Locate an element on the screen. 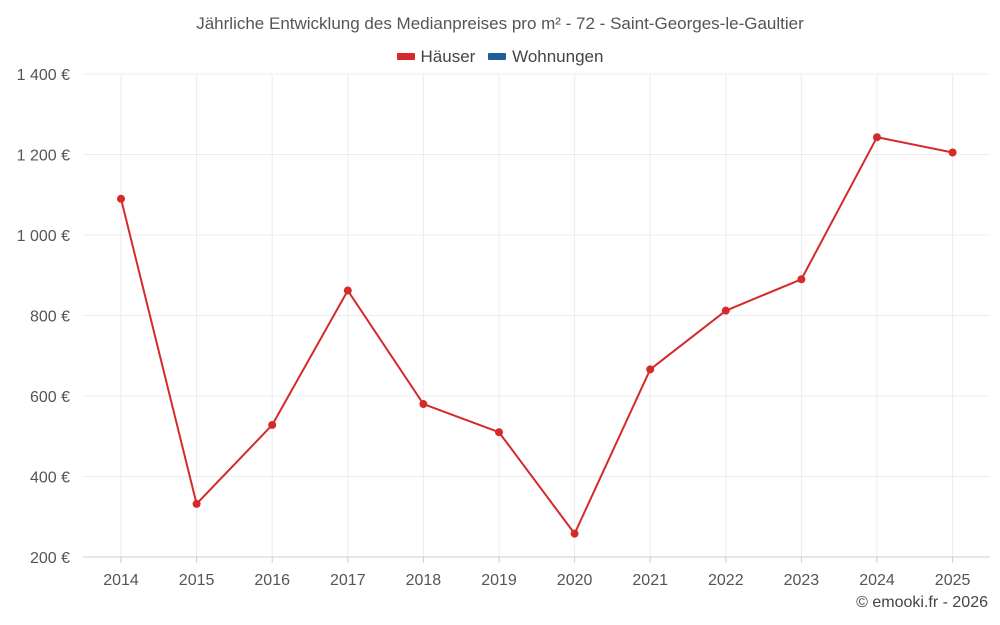 The width and height of the screenshot is (1000, 625). legend-item-haeuser: Häuser is located at coordinates (436, 56).